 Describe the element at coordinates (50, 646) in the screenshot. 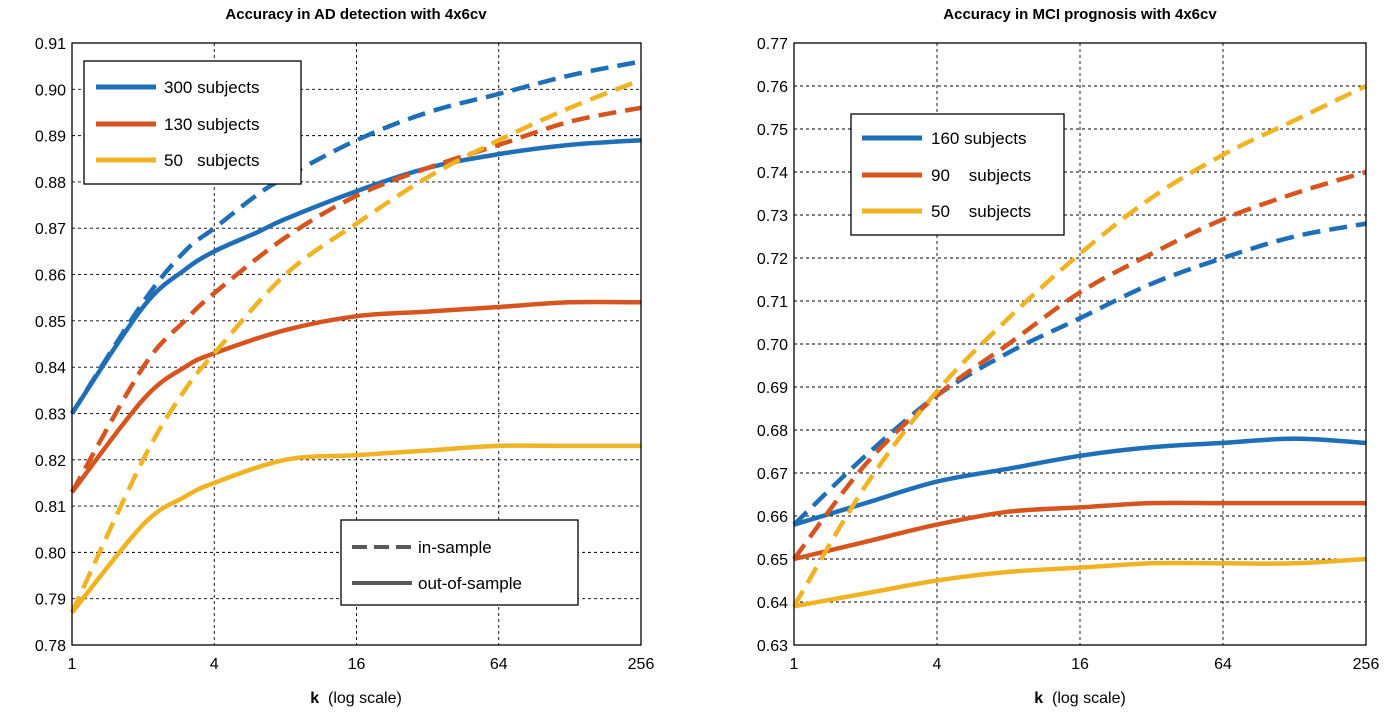

I see `y-tick-label: 0.78` at that location.